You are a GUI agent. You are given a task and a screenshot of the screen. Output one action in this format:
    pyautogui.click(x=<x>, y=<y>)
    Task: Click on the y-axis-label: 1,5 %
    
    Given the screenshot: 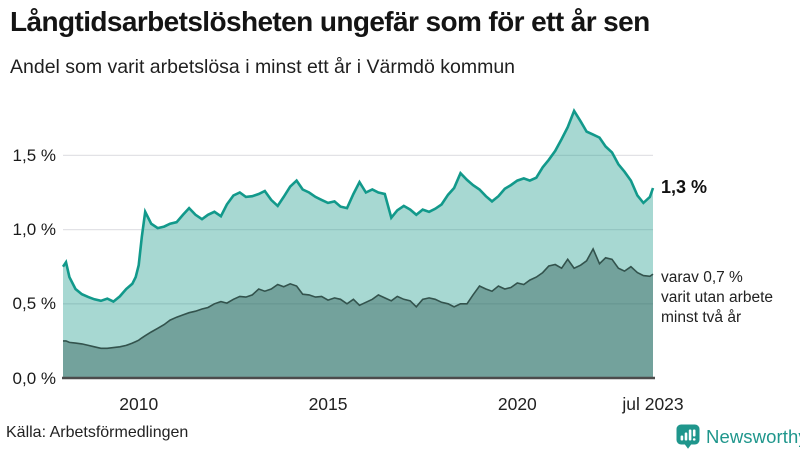 What is the action you would take?
    pyautogui.click(x=34, y=155)
    